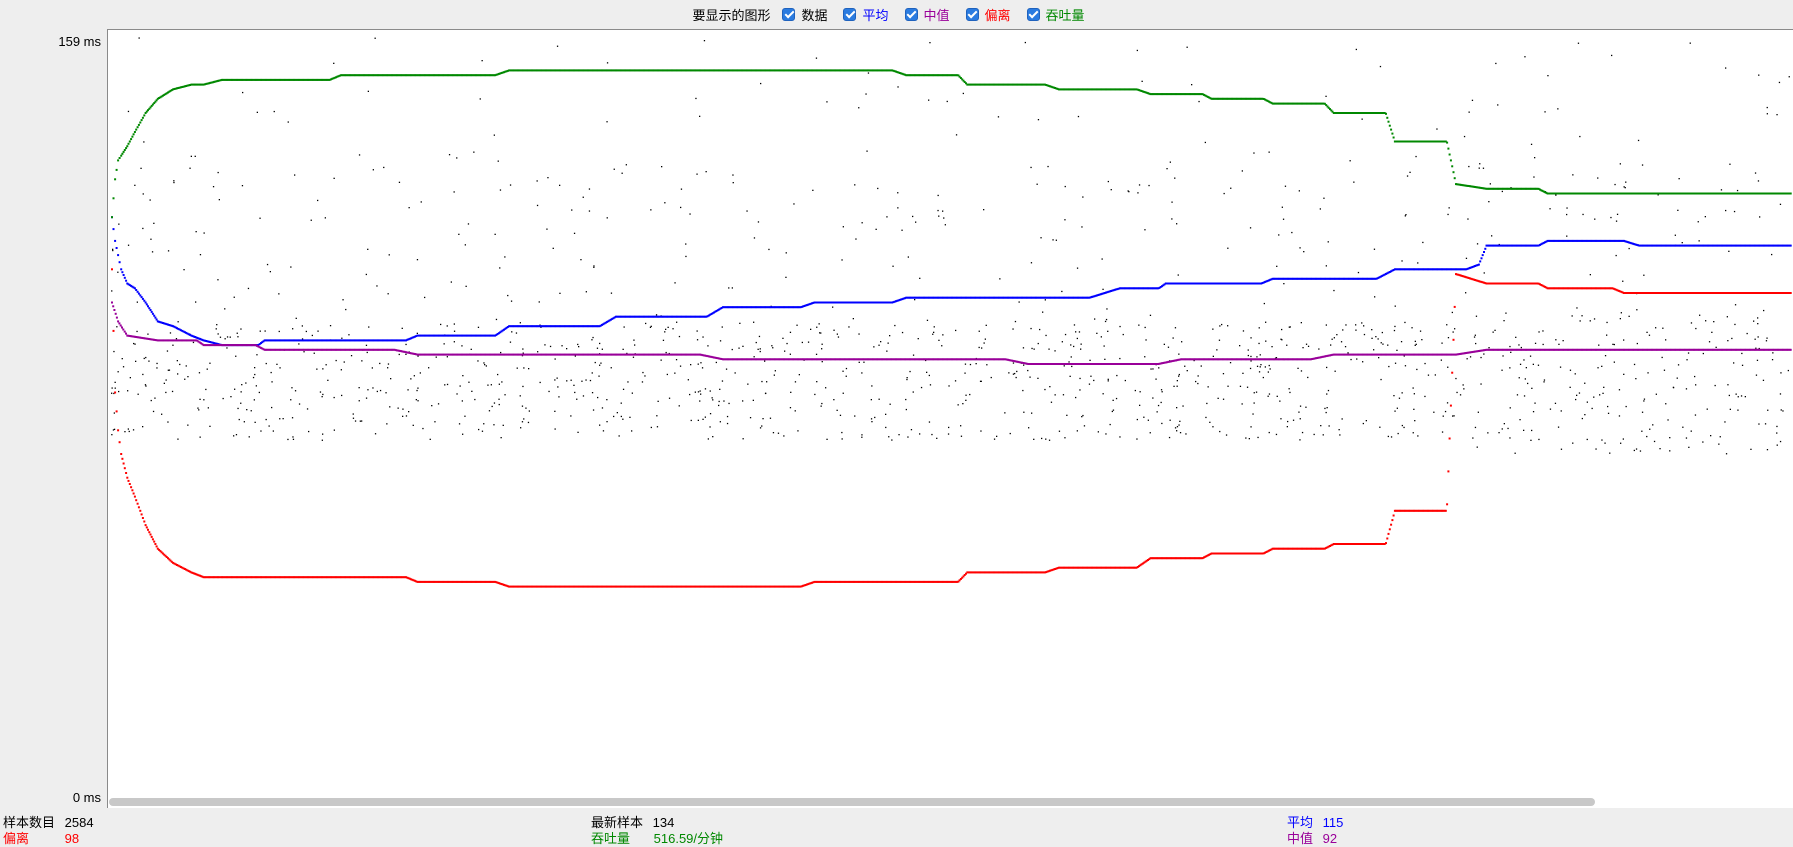 Image resolution: width=1793 pixels, height=847 pixels. What do you see at coordinates (866, 14) in the screenshot?
I see `checkbox-average: 平均` at bounding box center [866, 14].